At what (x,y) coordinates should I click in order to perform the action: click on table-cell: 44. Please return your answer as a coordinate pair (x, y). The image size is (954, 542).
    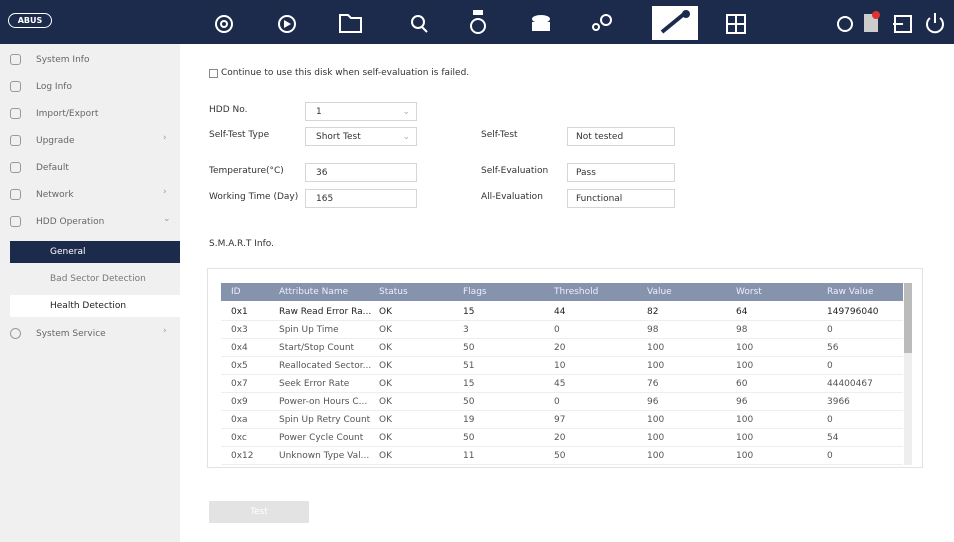
    Looking at the image, I should click on (560, 312).